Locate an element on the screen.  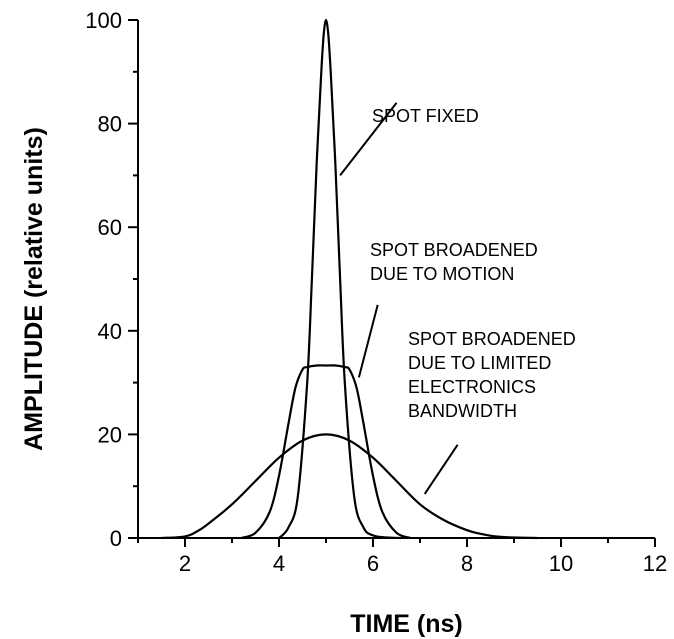
y-tick-label: 20 is located at coordinates (110, 434).